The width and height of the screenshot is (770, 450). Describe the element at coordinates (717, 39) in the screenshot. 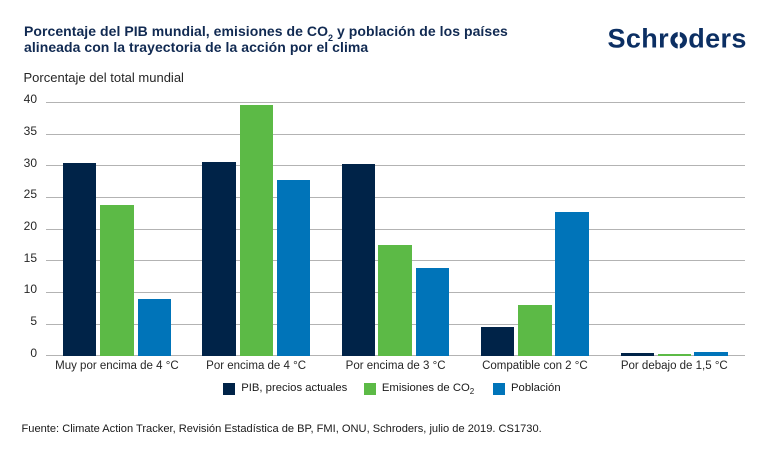

I see `svg-text: ders` at that location.